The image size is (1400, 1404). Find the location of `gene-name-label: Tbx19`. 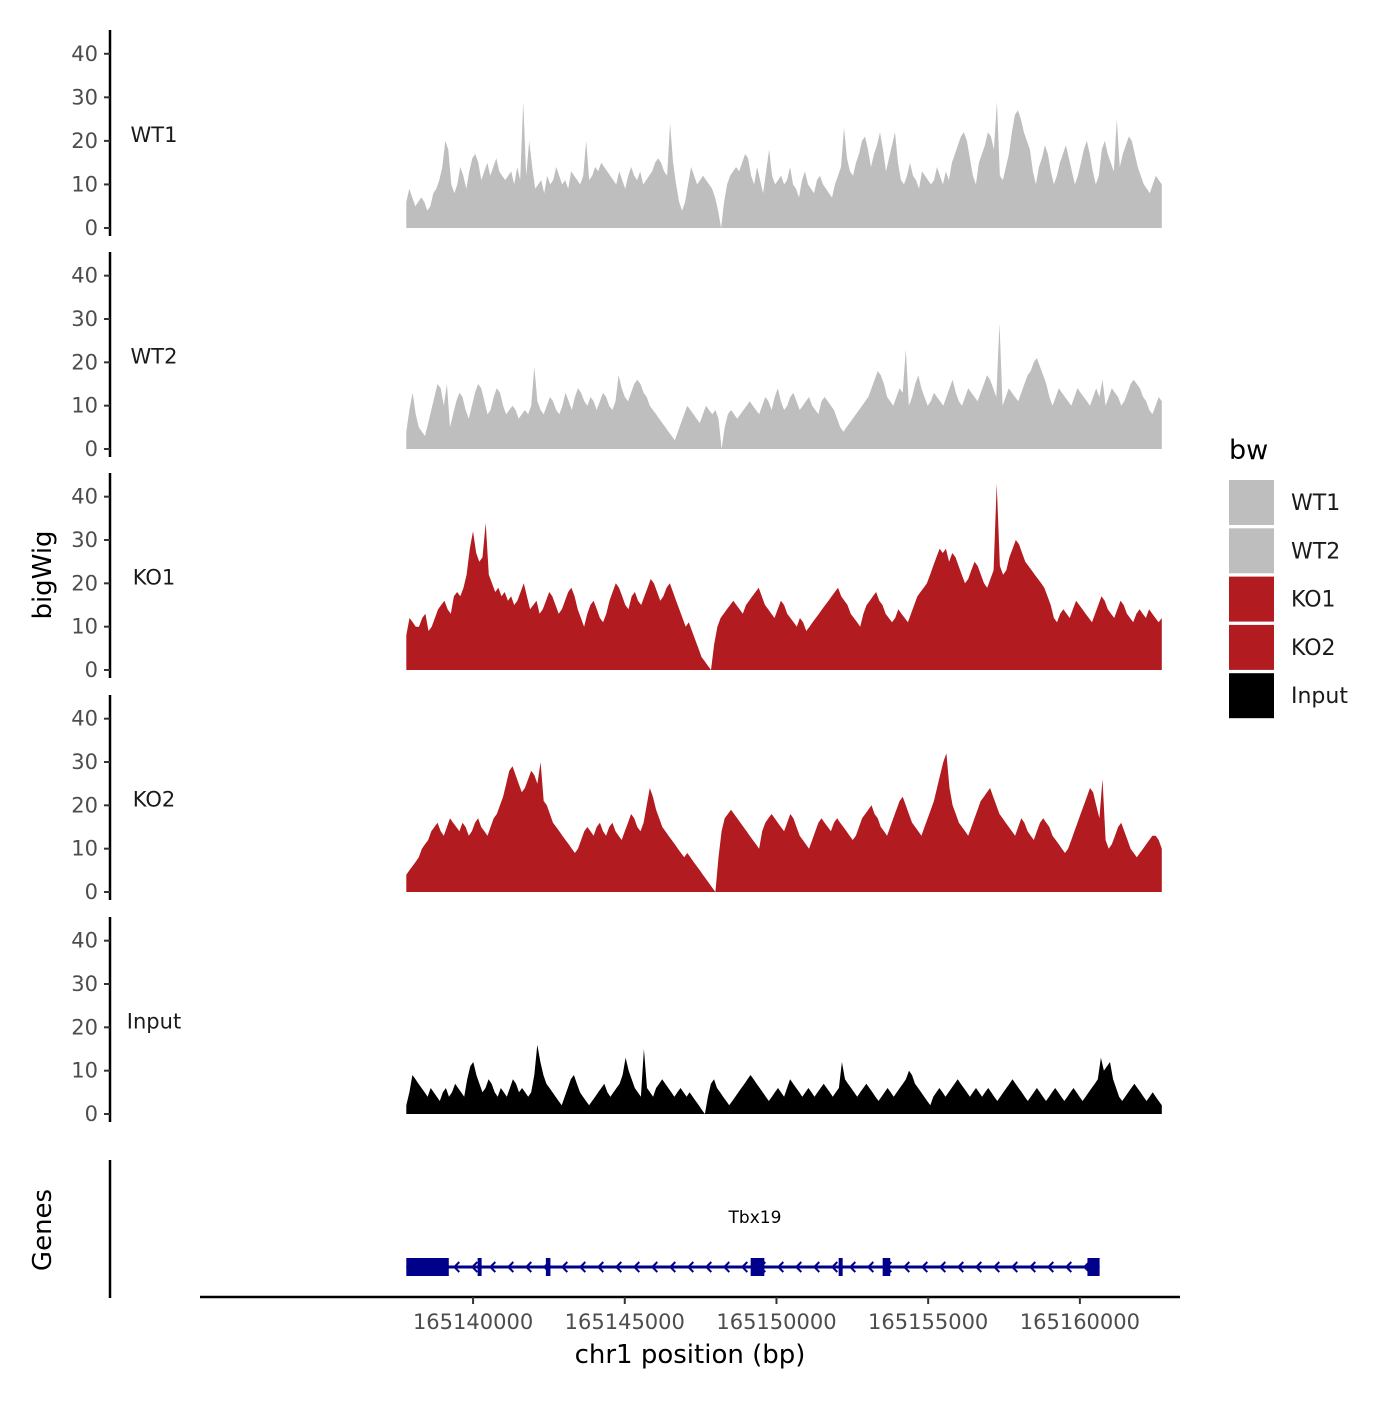

gene-name-label: Tbx19 is located at coordinates (755, 1218).